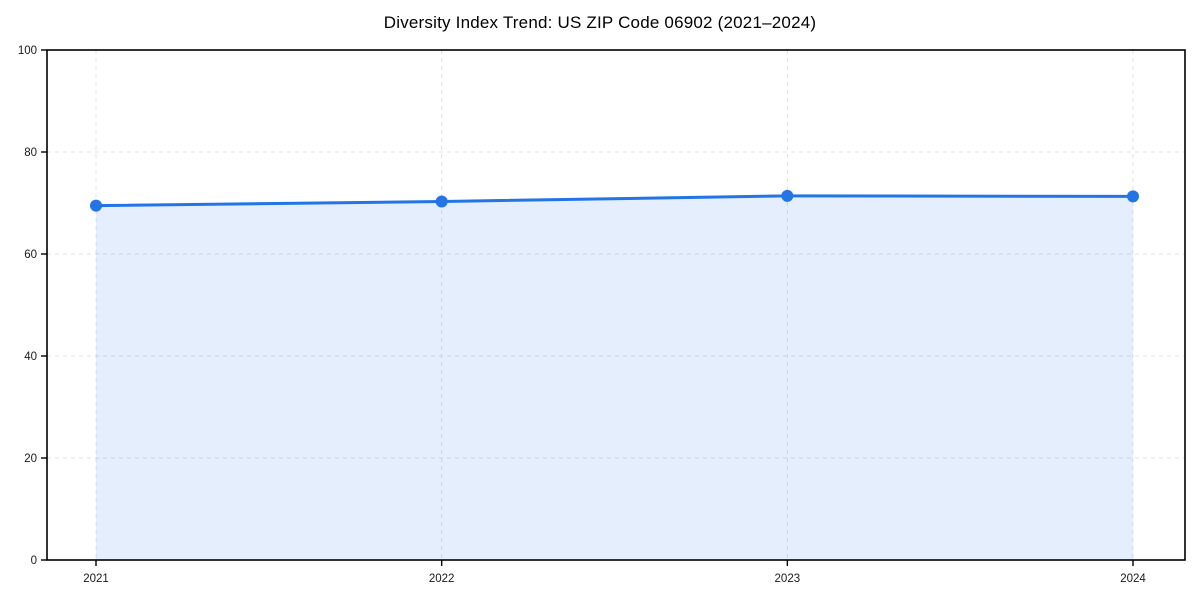  Describe the element at coordinates (30, 153) in the screenshot. I see `y-tick-label: 80` at that location.